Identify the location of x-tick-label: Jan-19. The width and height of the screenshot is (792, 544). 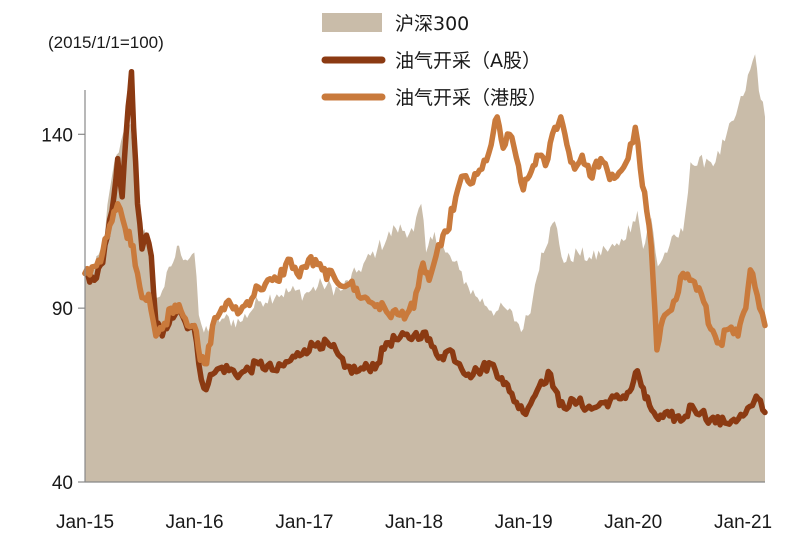
(524, 522).